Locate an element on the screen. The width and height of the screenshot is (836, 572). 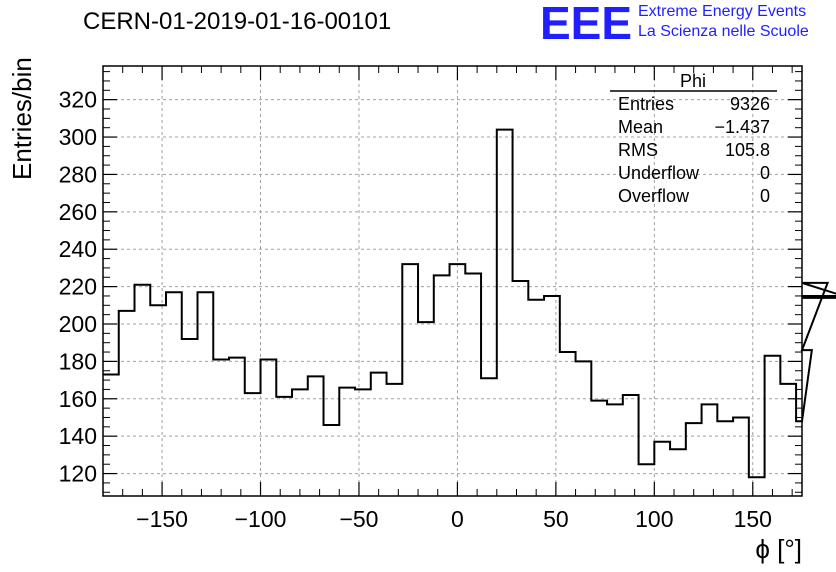
y-tick-label: 120 is located at coordinates (78, 474).